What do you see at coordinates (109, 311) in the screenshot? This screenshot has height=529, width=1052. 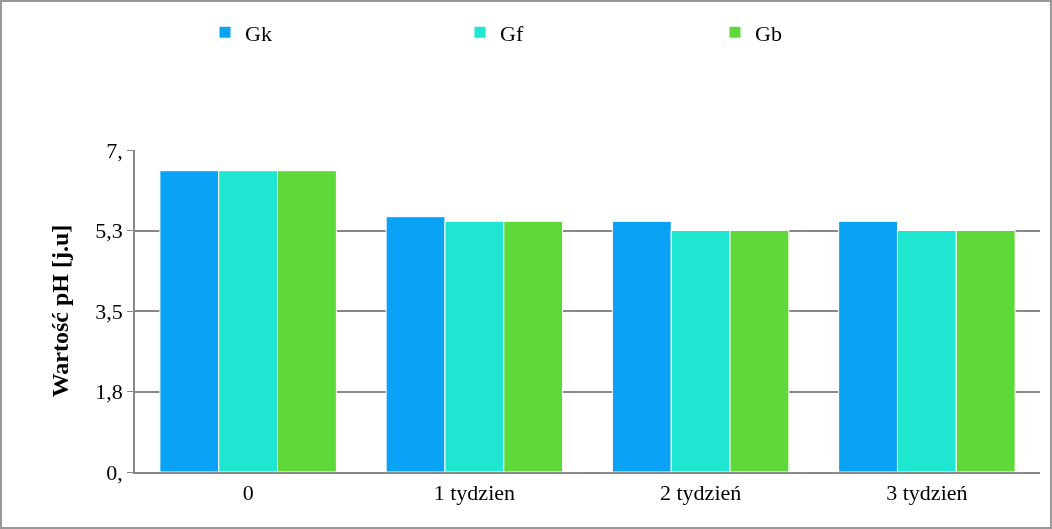 I see `y-tick-label: 3,5` at bounding box center [109, 311].